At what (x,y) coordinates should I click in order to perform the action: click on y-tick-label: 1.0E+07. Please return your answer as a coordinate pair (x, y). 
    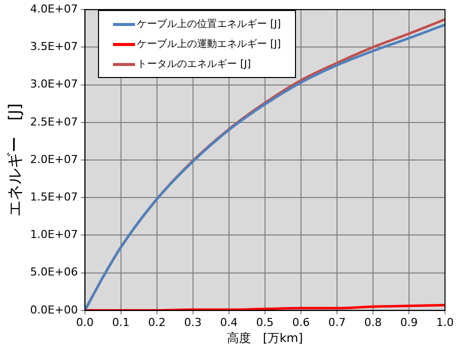
    Looking at the image, I should click on (54, 235).